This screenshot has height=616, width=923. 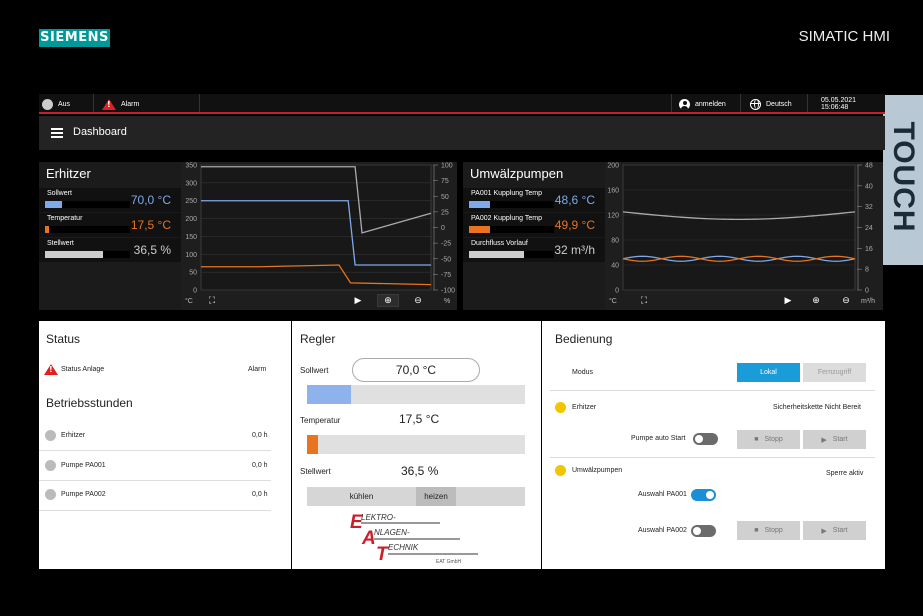 What do you see at coordinates (702, 104) in the screenshot?
I see `login-button: anmelden` at bounding box center [702, 104].